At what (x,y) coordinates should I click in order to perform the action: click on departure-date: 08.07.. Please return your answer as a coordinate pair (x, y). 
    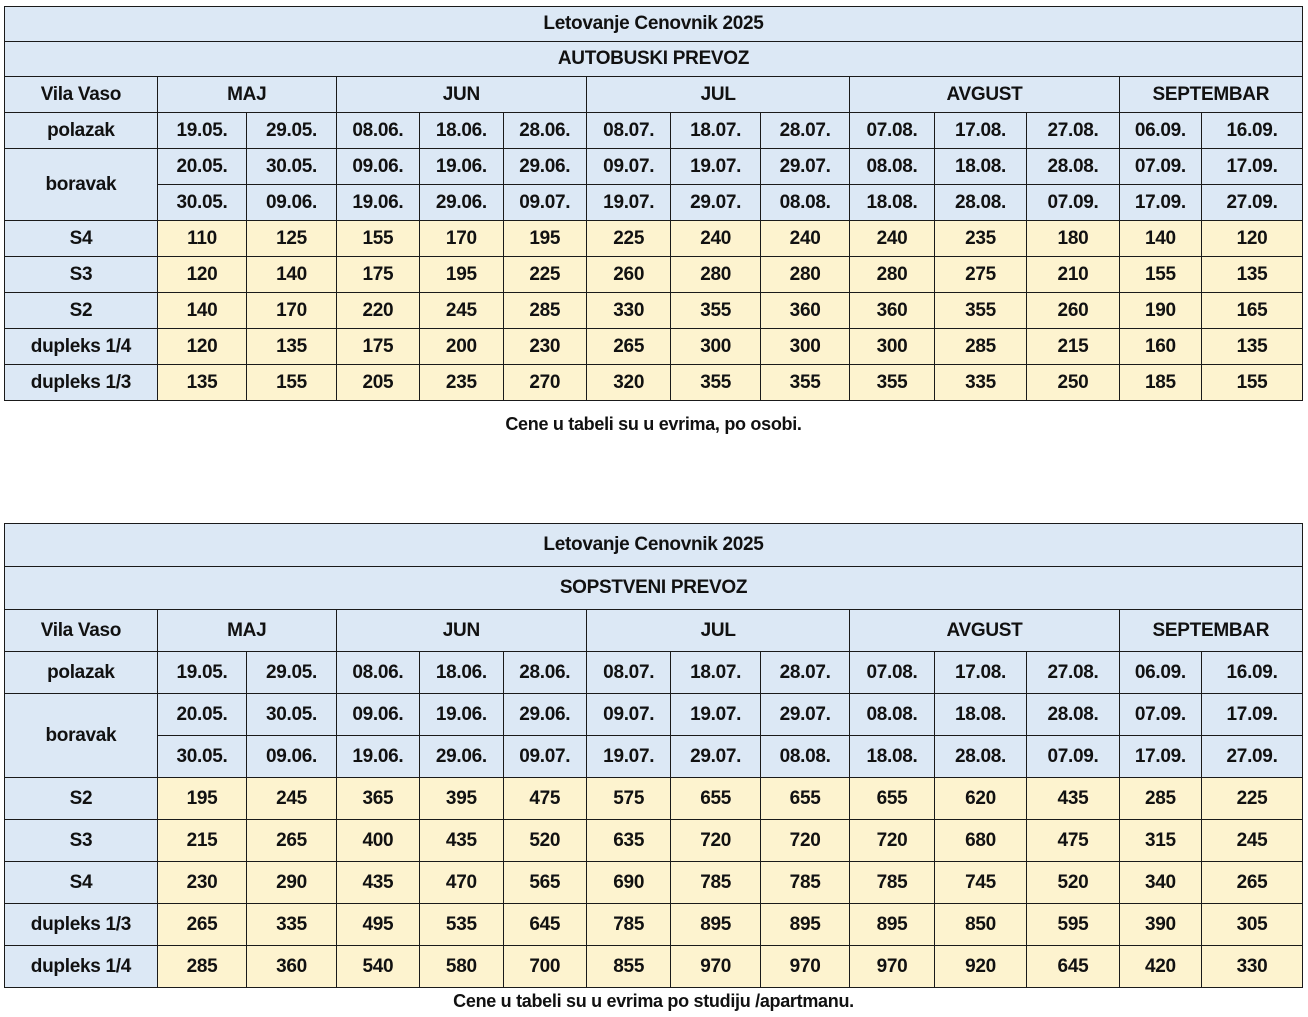
    Looking at the image, I should click on (628, 130).